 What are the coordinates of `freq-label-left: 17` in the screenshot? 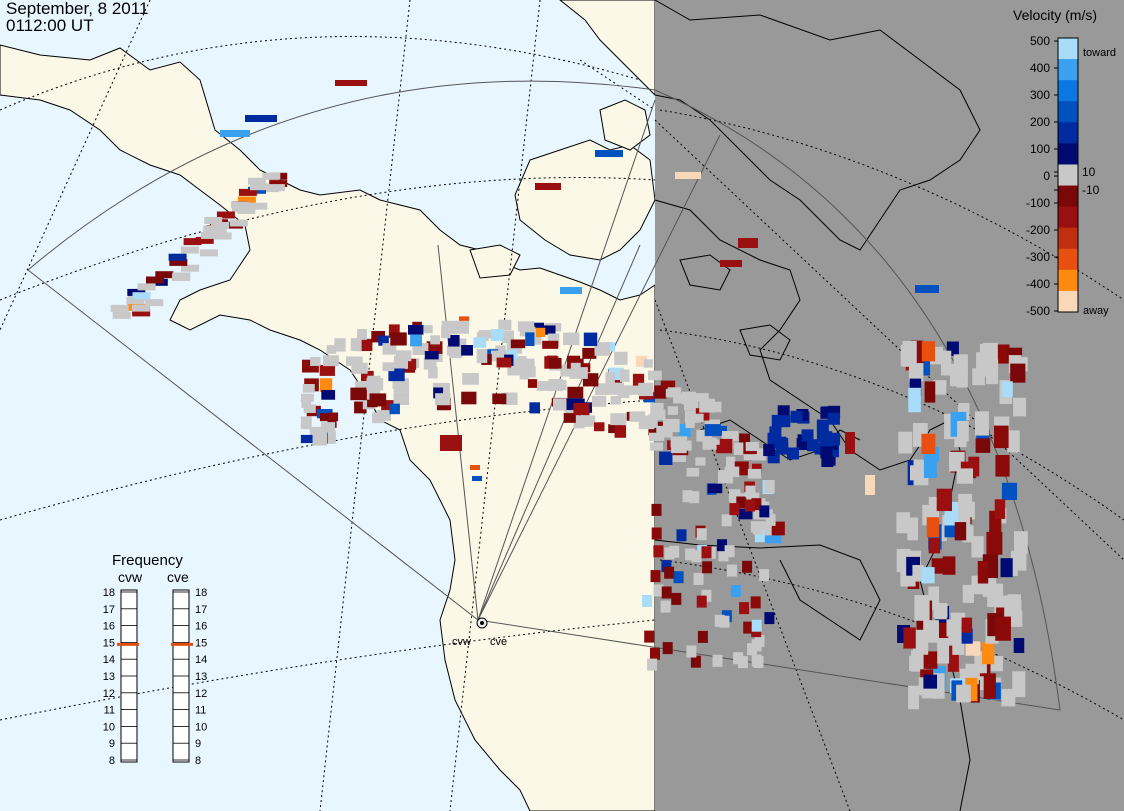 It's located at (109, 610).